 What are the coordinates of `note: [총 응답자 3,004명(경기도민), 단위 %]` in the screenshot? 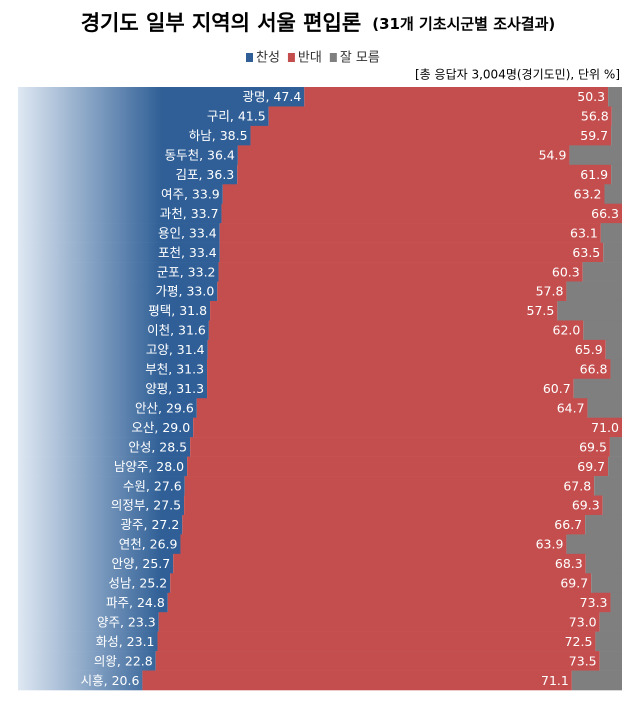 It's located at (517, 75).